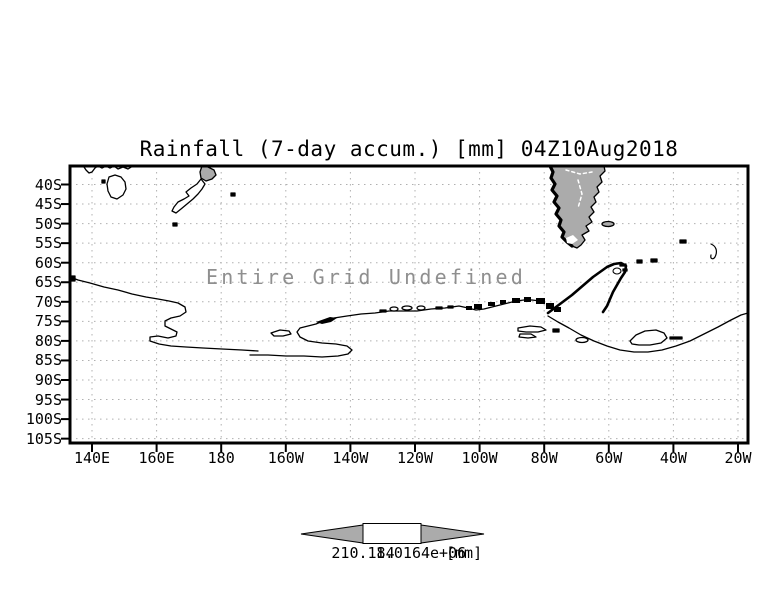  I want to click on y-tick-label: 50S, so click(48, 223).